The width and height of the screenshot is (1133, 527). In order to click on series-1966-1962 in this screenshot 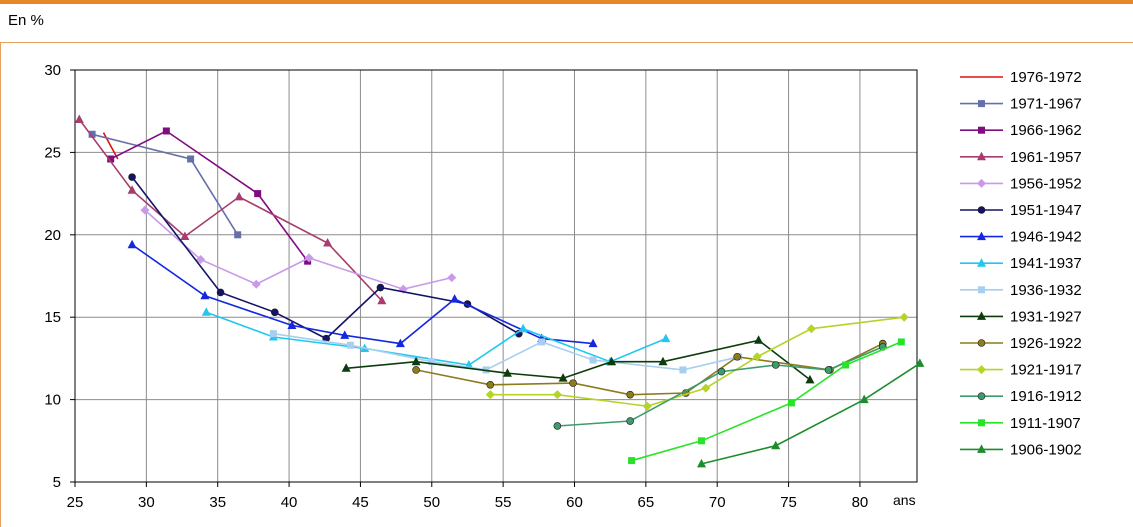, I will do `click(209, 196)`.